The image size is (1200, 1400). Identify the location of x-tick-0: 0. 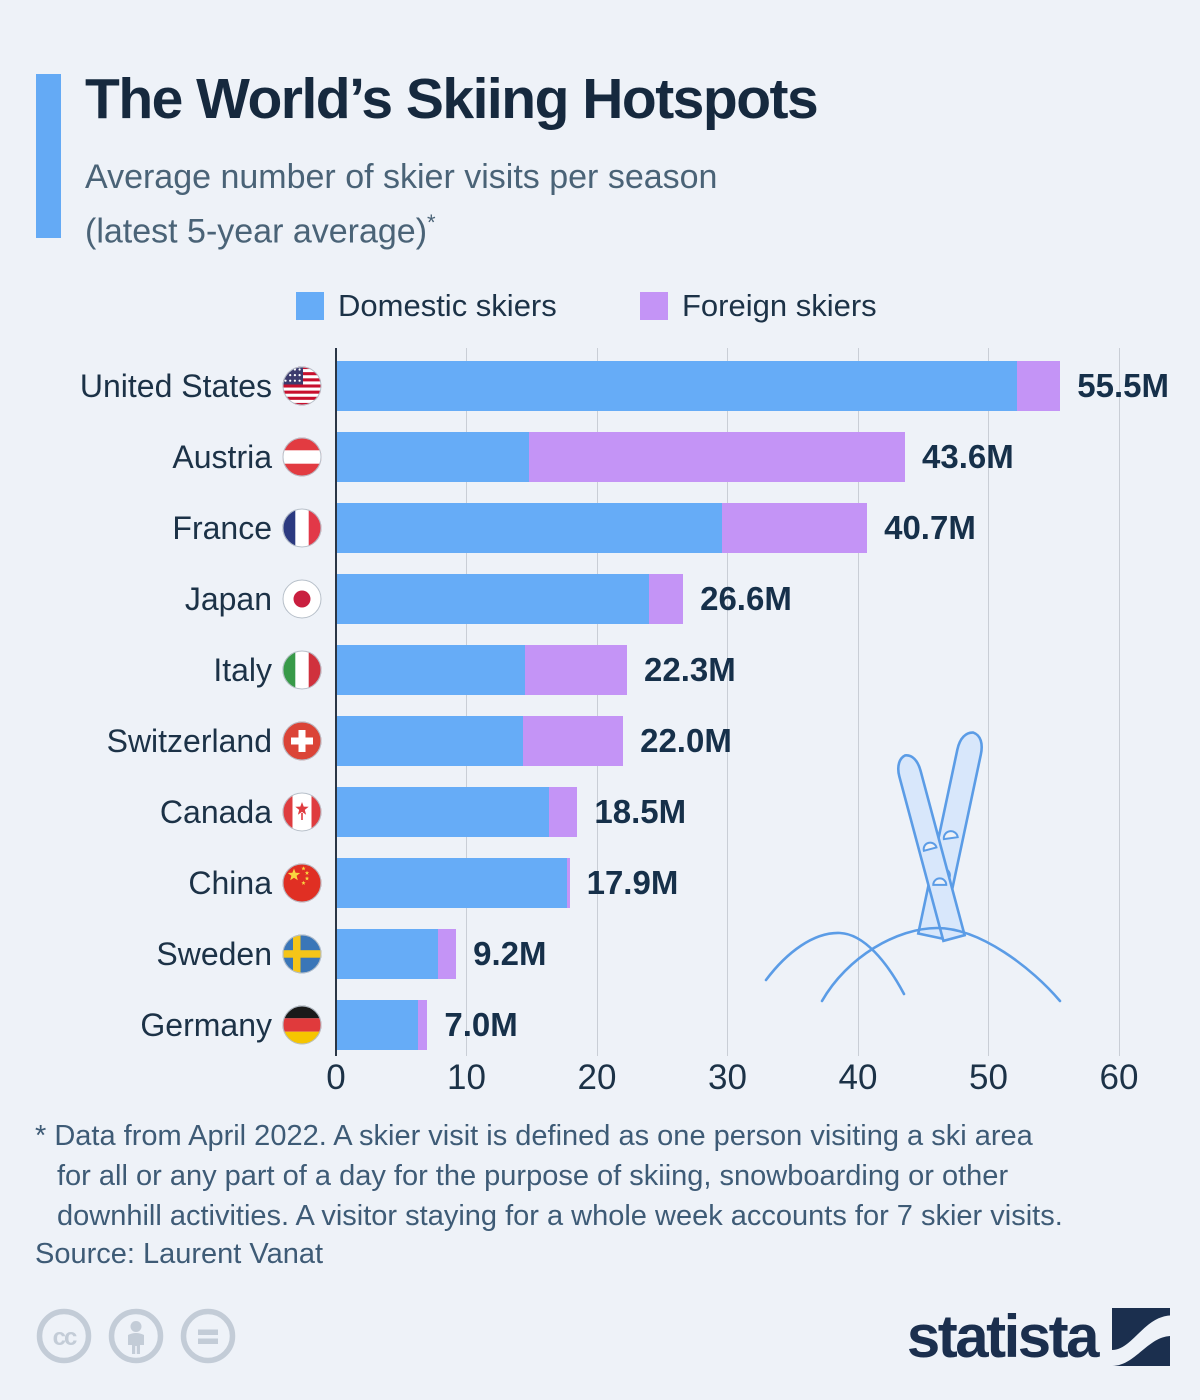
(336, 1077).